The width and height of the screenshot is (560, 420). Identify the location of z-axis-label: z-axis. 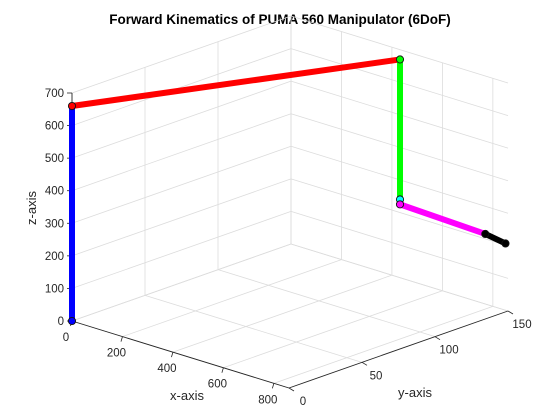
(31, 208).